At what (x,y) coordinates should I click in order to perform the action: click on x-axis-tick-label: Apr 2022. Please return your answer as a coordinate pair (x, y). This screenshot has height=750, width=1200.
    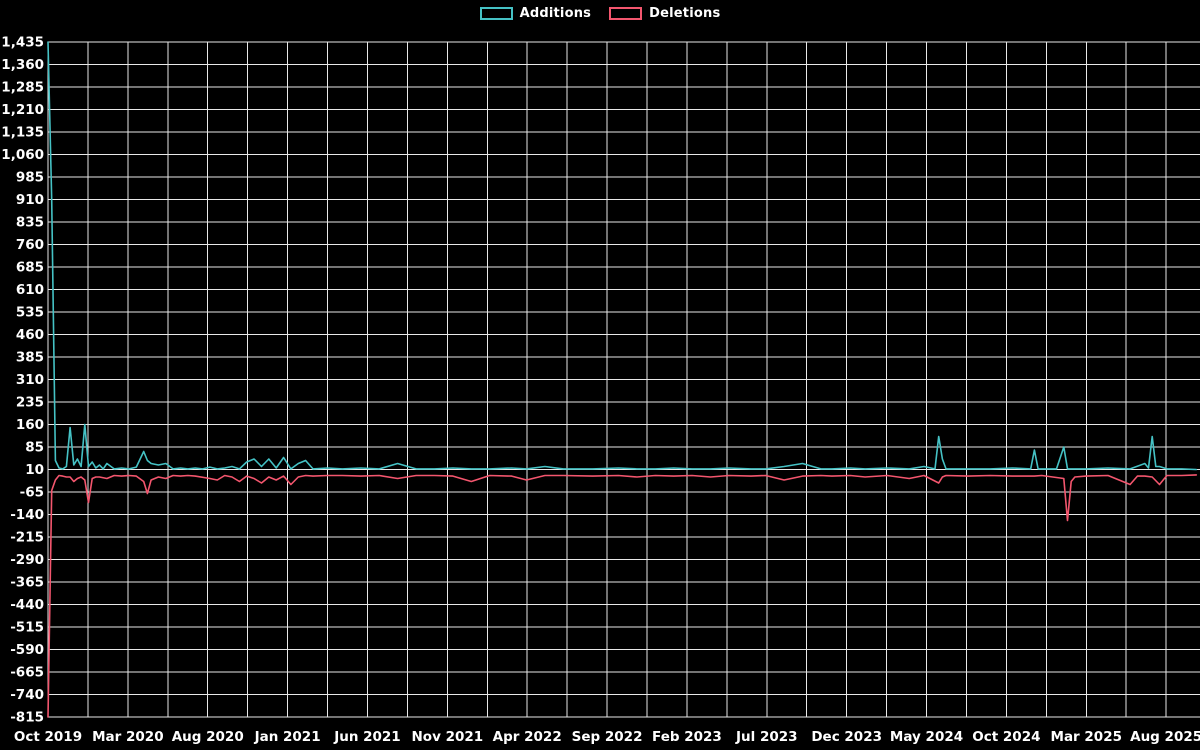
    Looking at the image, I should click on (527, 737).